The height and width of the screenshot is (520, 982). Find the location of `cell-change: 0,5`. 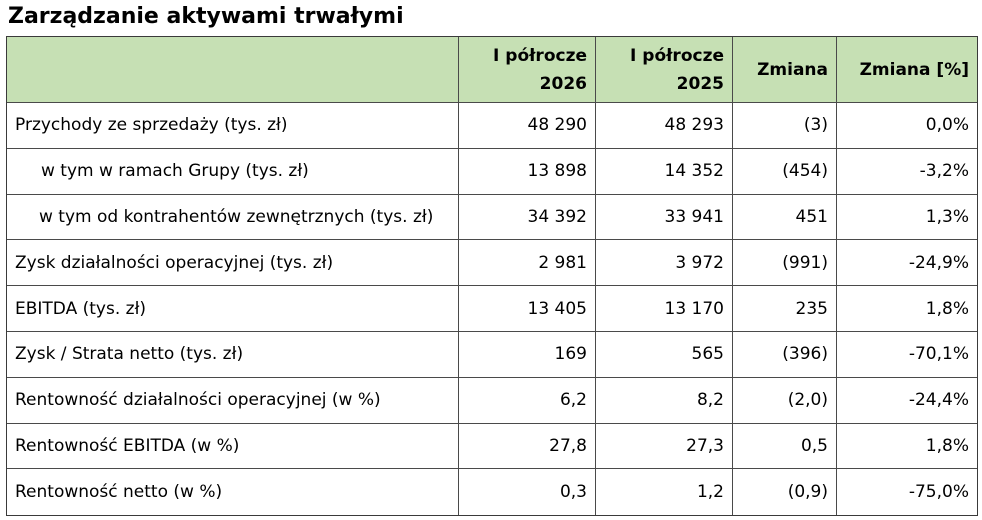

cell-change: 0,5 is located at coordinates (785, 446).